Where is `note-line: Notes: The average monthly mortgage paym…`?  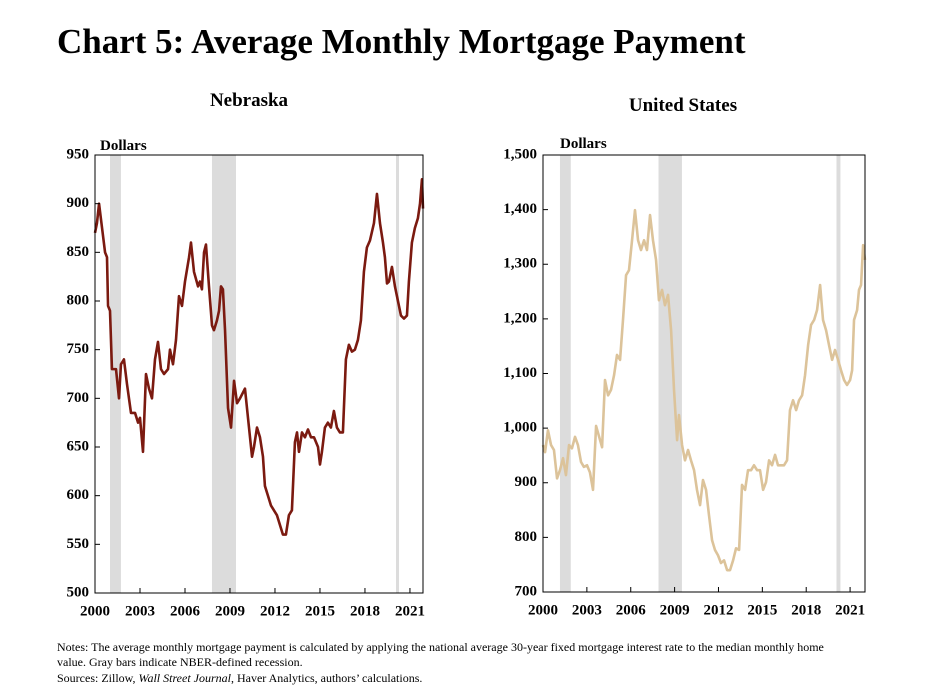
note-line: Notes: The average monthly mortgage paym… is located at coordinates (440, 647).